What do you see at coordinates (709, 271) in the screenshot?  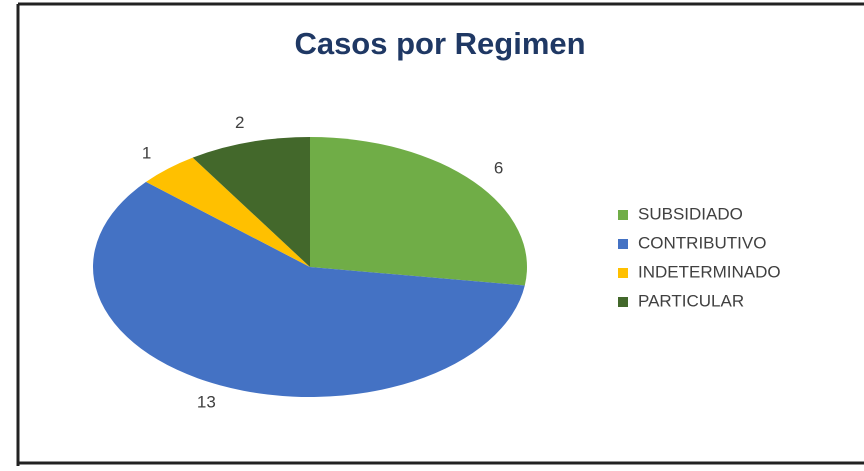 I see `legend-label: INDETERMINADO` at bounding box center [709, 271].